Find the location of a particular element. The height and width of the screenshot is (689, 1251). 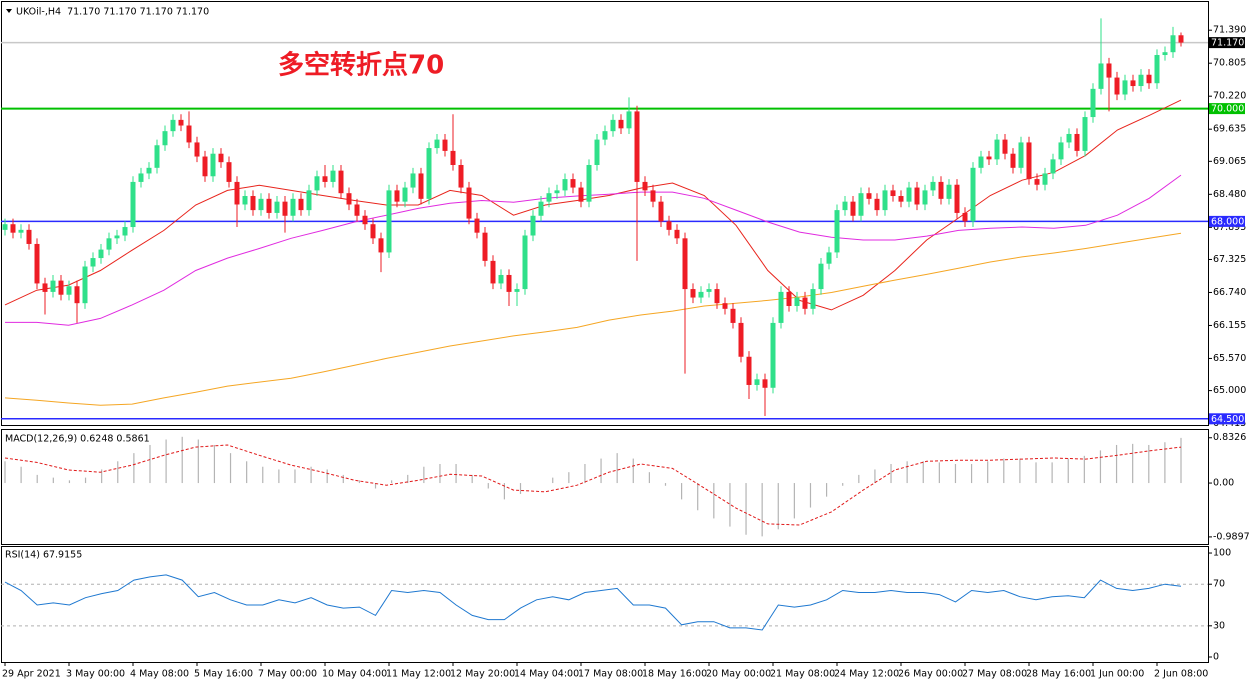

y-tick-label: 0 is located at coordinates (1216, 657).